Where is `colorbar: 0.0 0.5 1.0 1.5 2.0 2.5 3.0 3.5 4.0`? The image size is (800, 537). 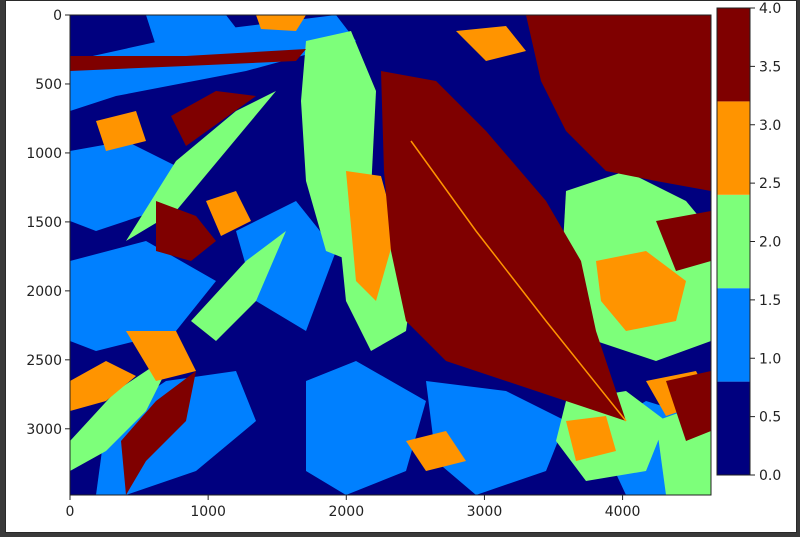
colorbar: 0.0 0.5 1.0 1.5 2.0 2.5 3.0 3.5 4.0 is located at coordinates (748, 242).